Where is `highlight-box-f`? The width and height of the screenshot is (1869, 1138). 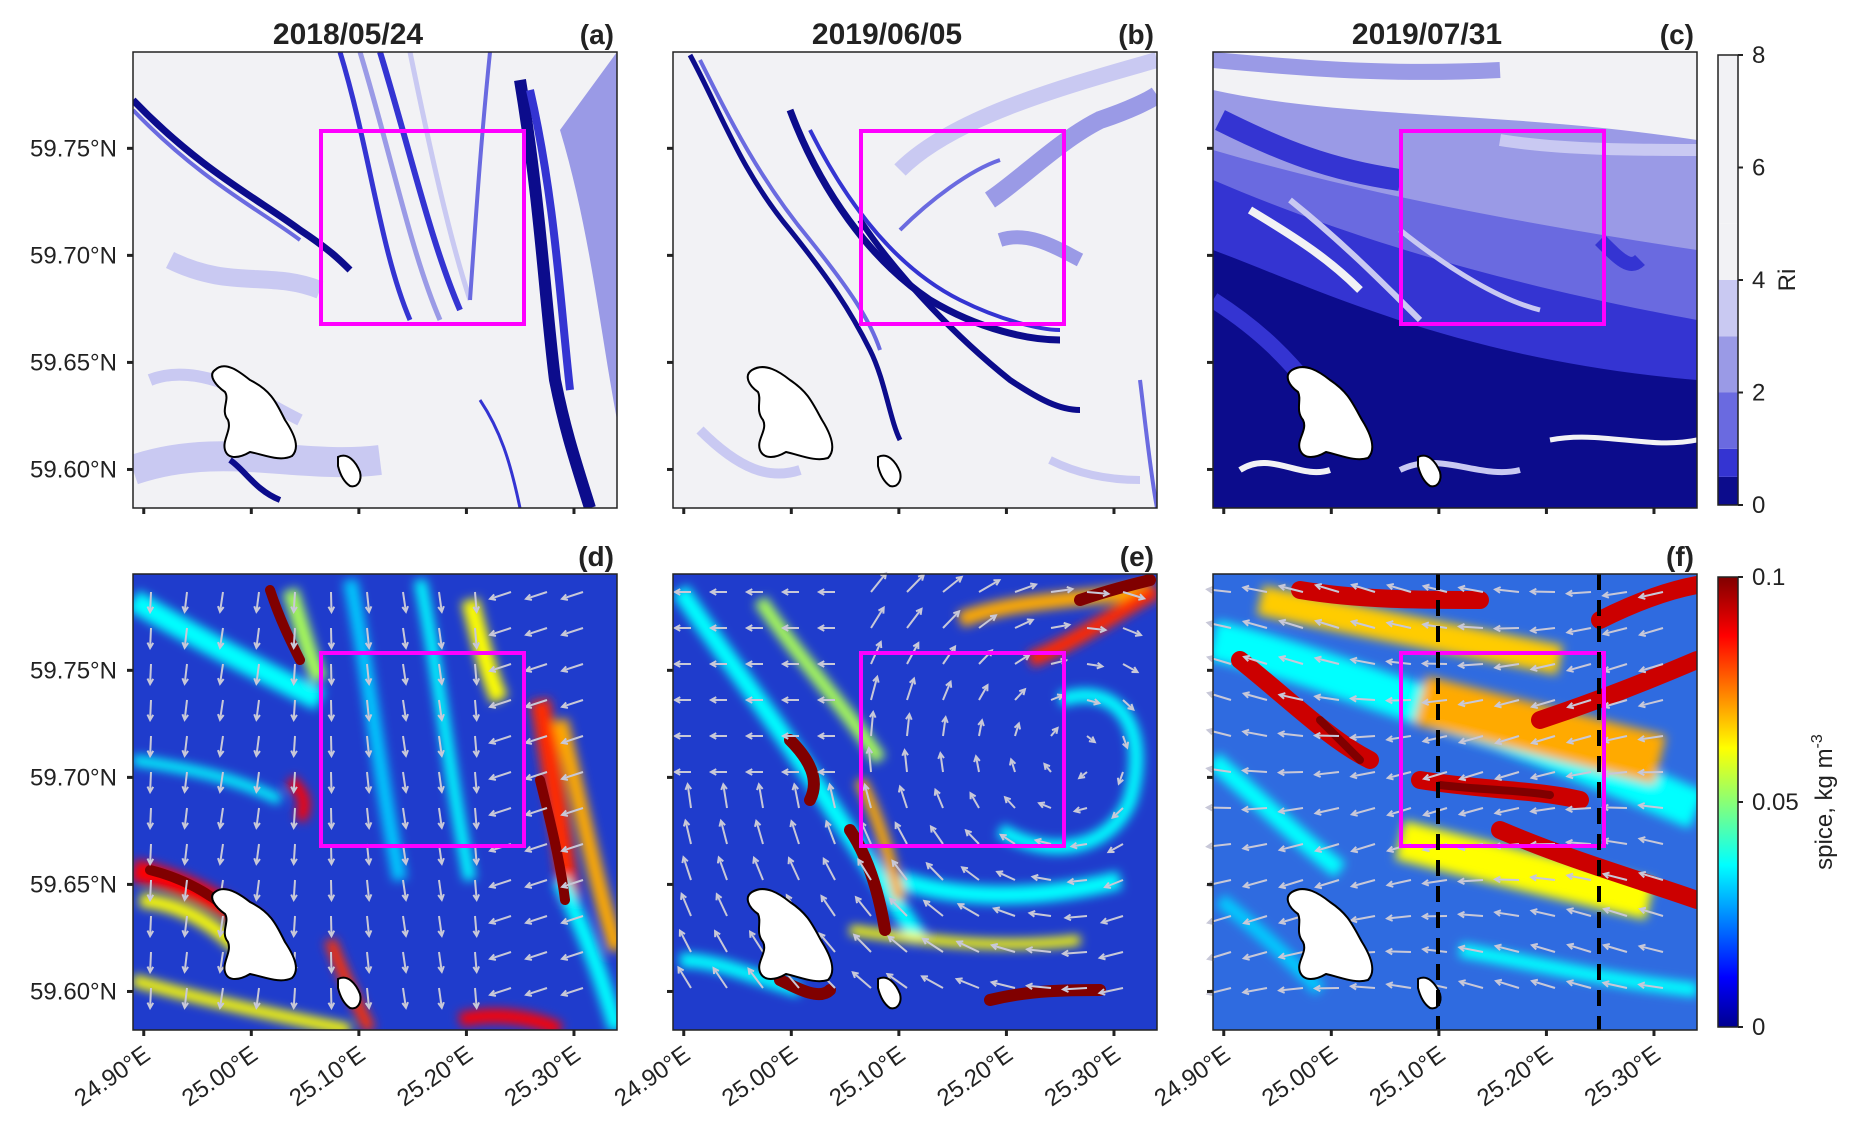 highlight-box-f is located at coordinates (1502, 749).